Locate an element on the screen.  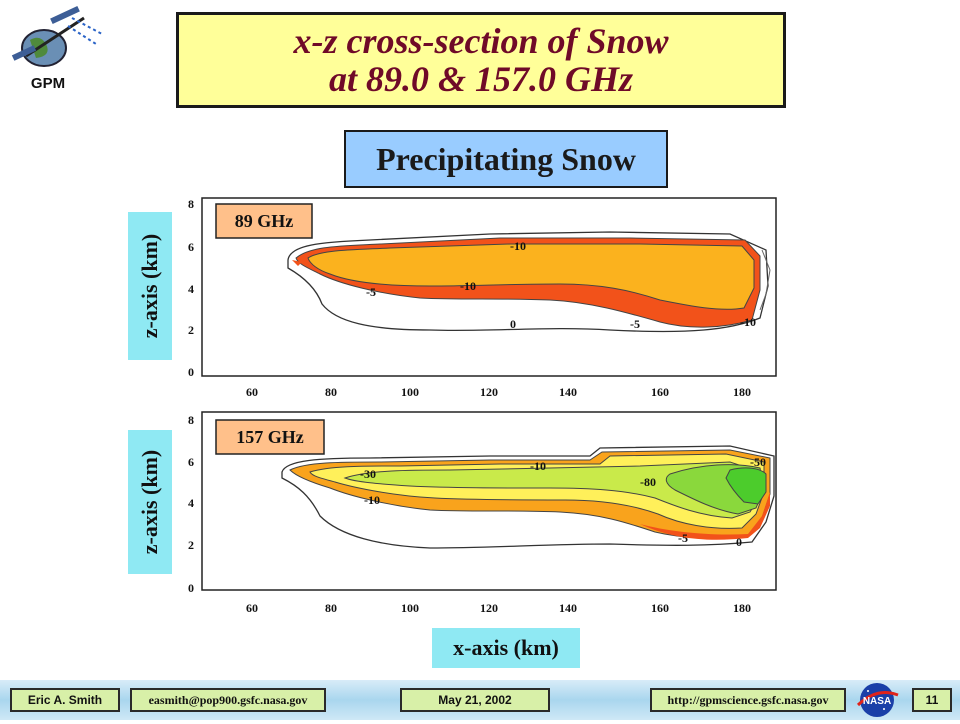
footer-author: Eric A. Smith is located at coordinates (65, 700).